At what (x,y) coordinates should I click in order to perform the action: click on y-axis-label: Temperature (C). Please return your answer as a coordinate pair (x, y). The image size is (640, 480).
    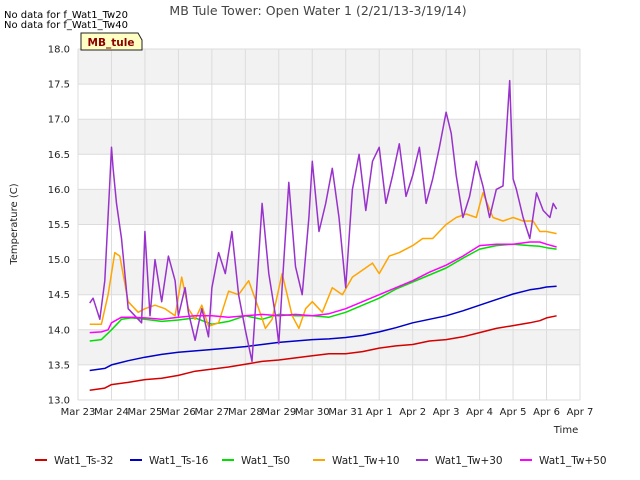
    Looking at the image, I should click on (14, 224).